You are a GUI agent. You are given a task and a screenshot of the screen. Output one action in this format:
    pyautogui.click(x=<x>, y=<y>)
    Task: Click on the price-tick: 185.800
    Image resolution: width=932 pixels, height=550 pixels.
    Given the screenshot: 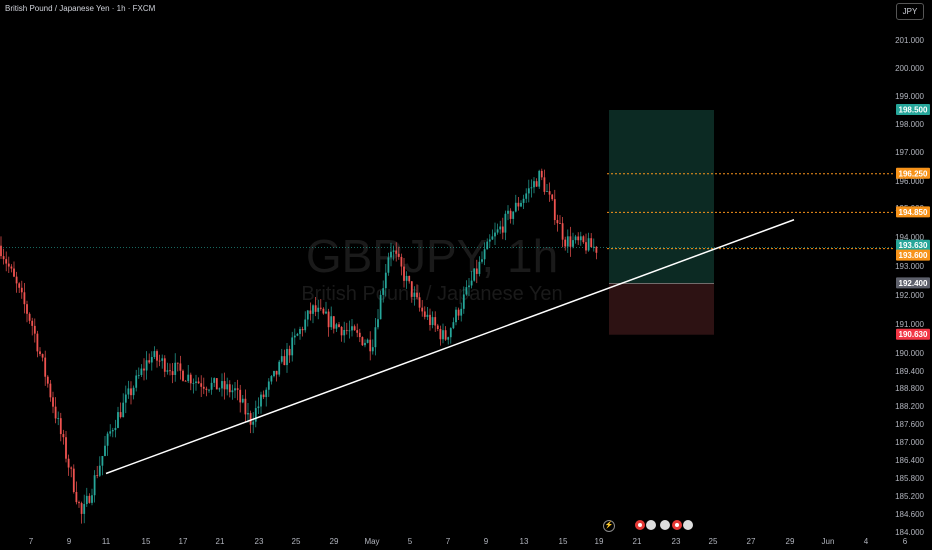 What is the action you would take?
    pyautogui.click(x=909, y=478)
    